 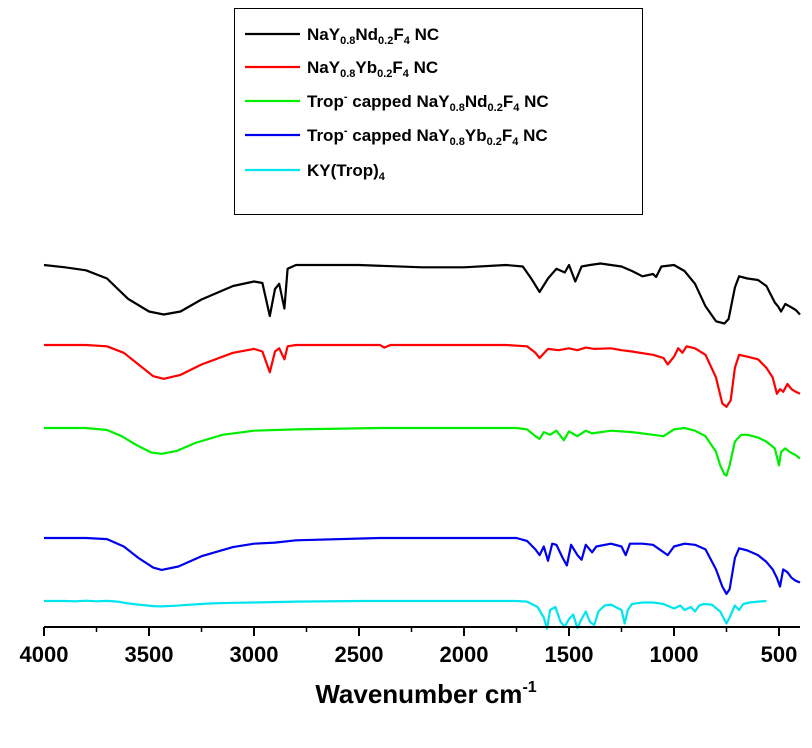 I want to click on legend-label-4: Trop- capped NaY0.8Yb0.2F4 NC, so click(x=427, y=136).